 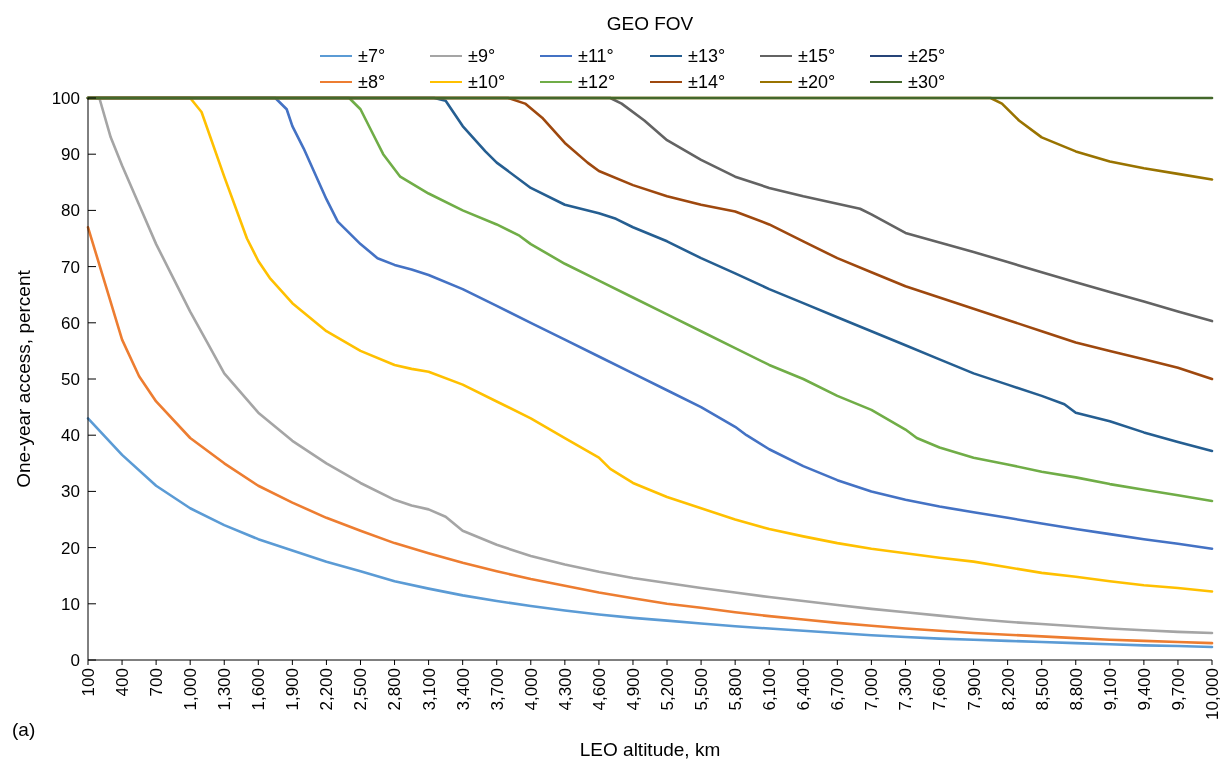 What do you see at coordinates (75, 660) in the screenshot?
I see `y-tick-label: 0` at bounding box center [75, 660].